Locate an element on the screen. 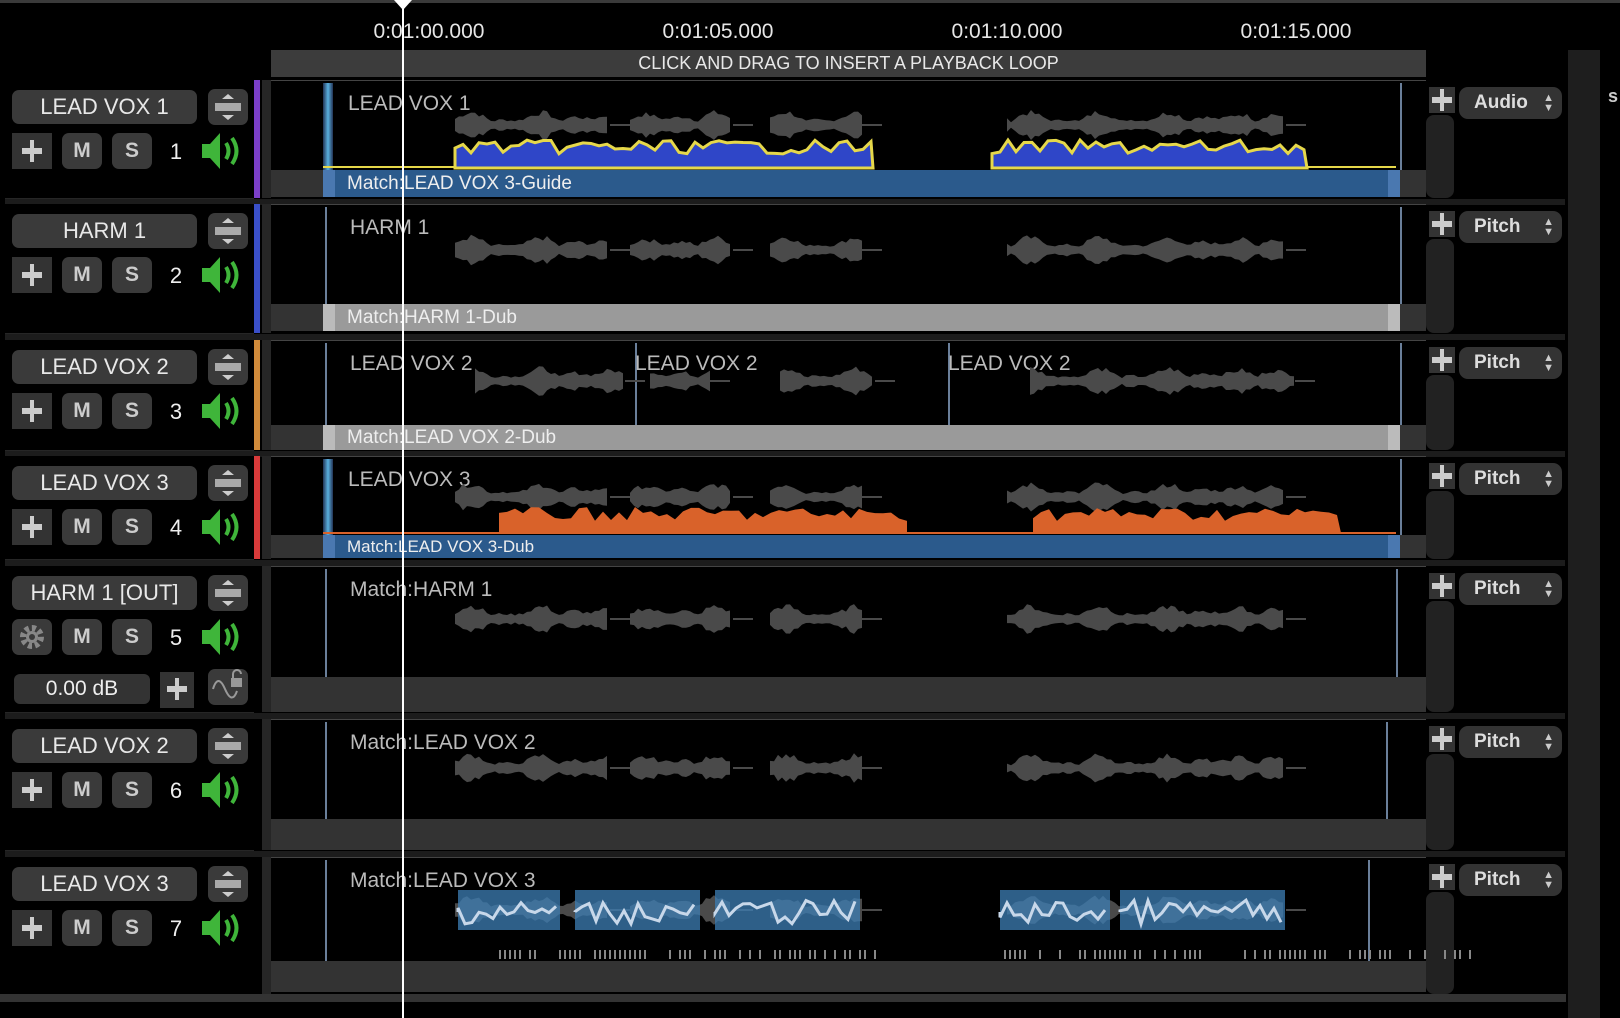 Image resolution: width=1620 pixels, height=1018 pixels. match-region-bar: Match:HARM 1-Dub is located at coordinates (848, 317).